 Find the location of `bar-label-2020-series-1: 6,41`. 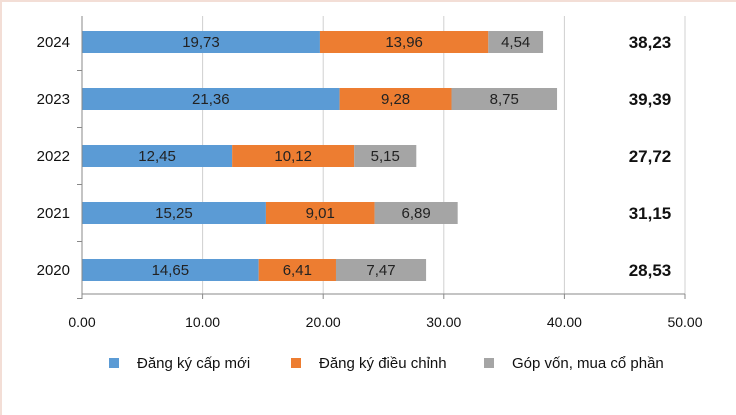

bar-label-2020-series-1: 6,41 is located at coordinates (297, 270).